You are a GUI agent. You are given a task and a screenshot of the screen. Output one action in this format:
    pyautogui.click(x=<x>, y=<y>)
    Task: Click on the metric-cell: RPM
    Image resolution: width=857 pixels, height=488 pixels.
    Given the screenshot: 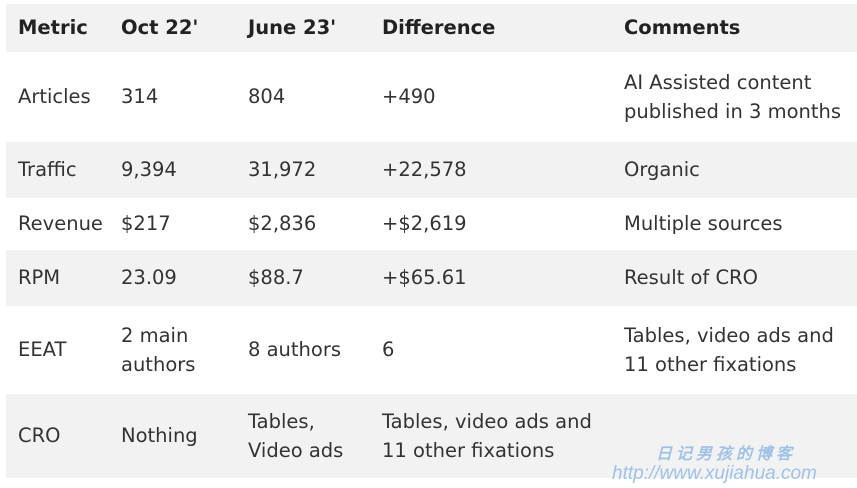 What is the action you would take?
    pyautogui.click(x=39, y=278)
    